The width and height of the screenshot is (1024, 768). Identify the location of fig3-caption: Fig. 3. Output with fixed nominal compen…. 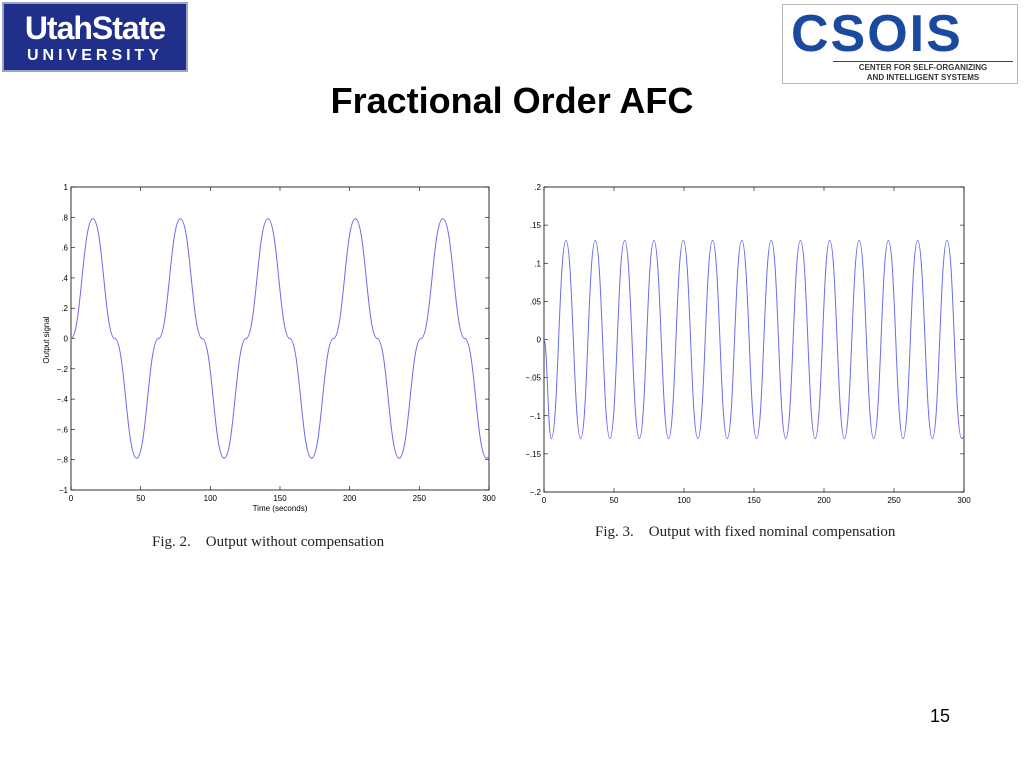
(745, 532).